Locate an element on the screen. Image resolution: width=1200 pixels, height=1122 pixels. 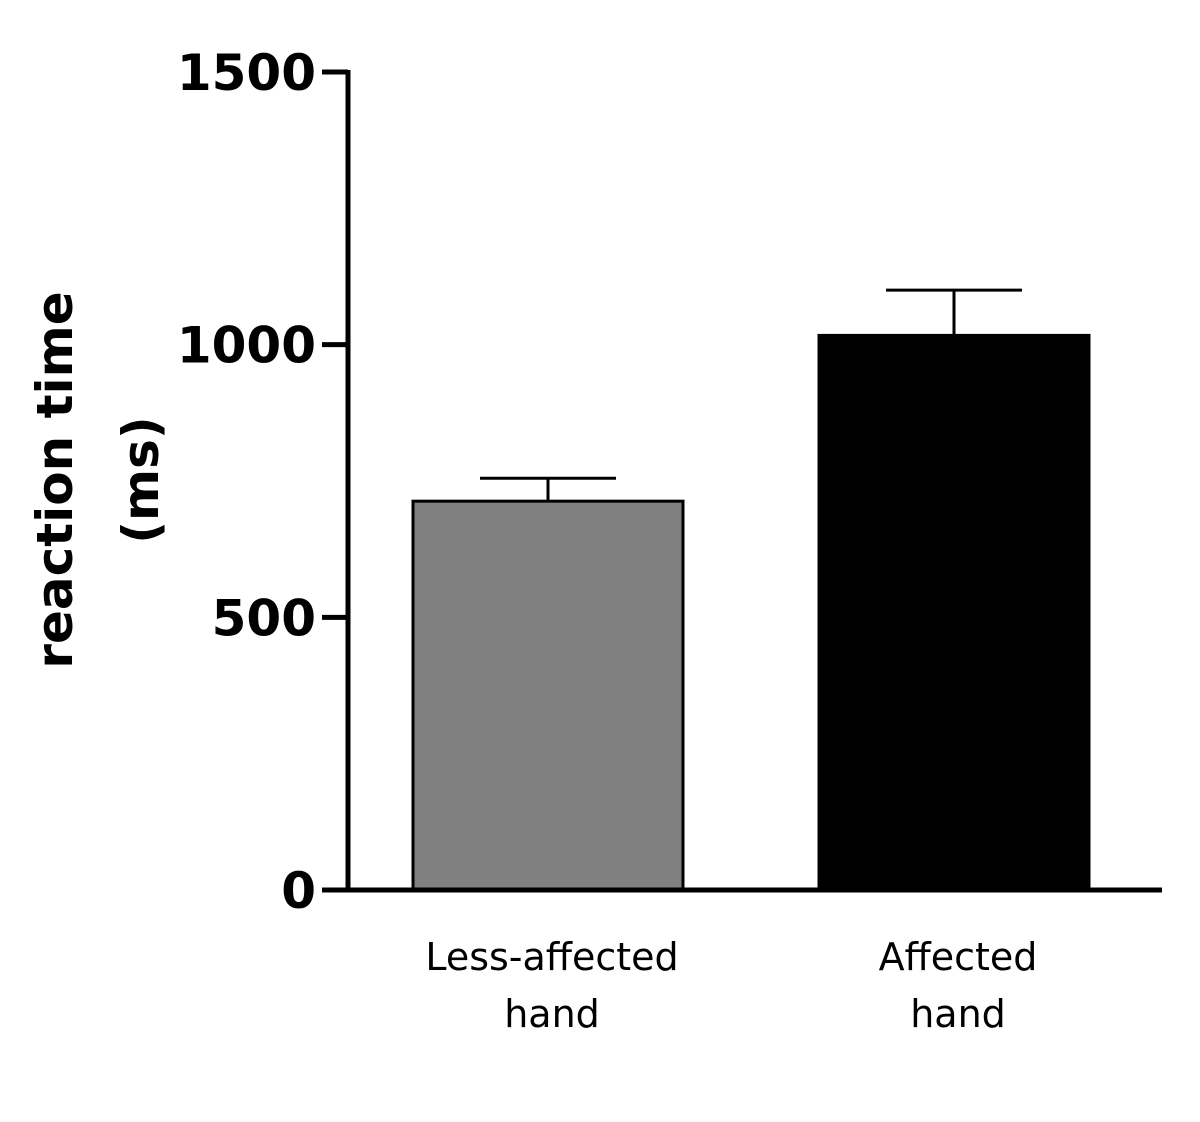
y-axis-title-line: (ms) is located at coordinates (141, 480).